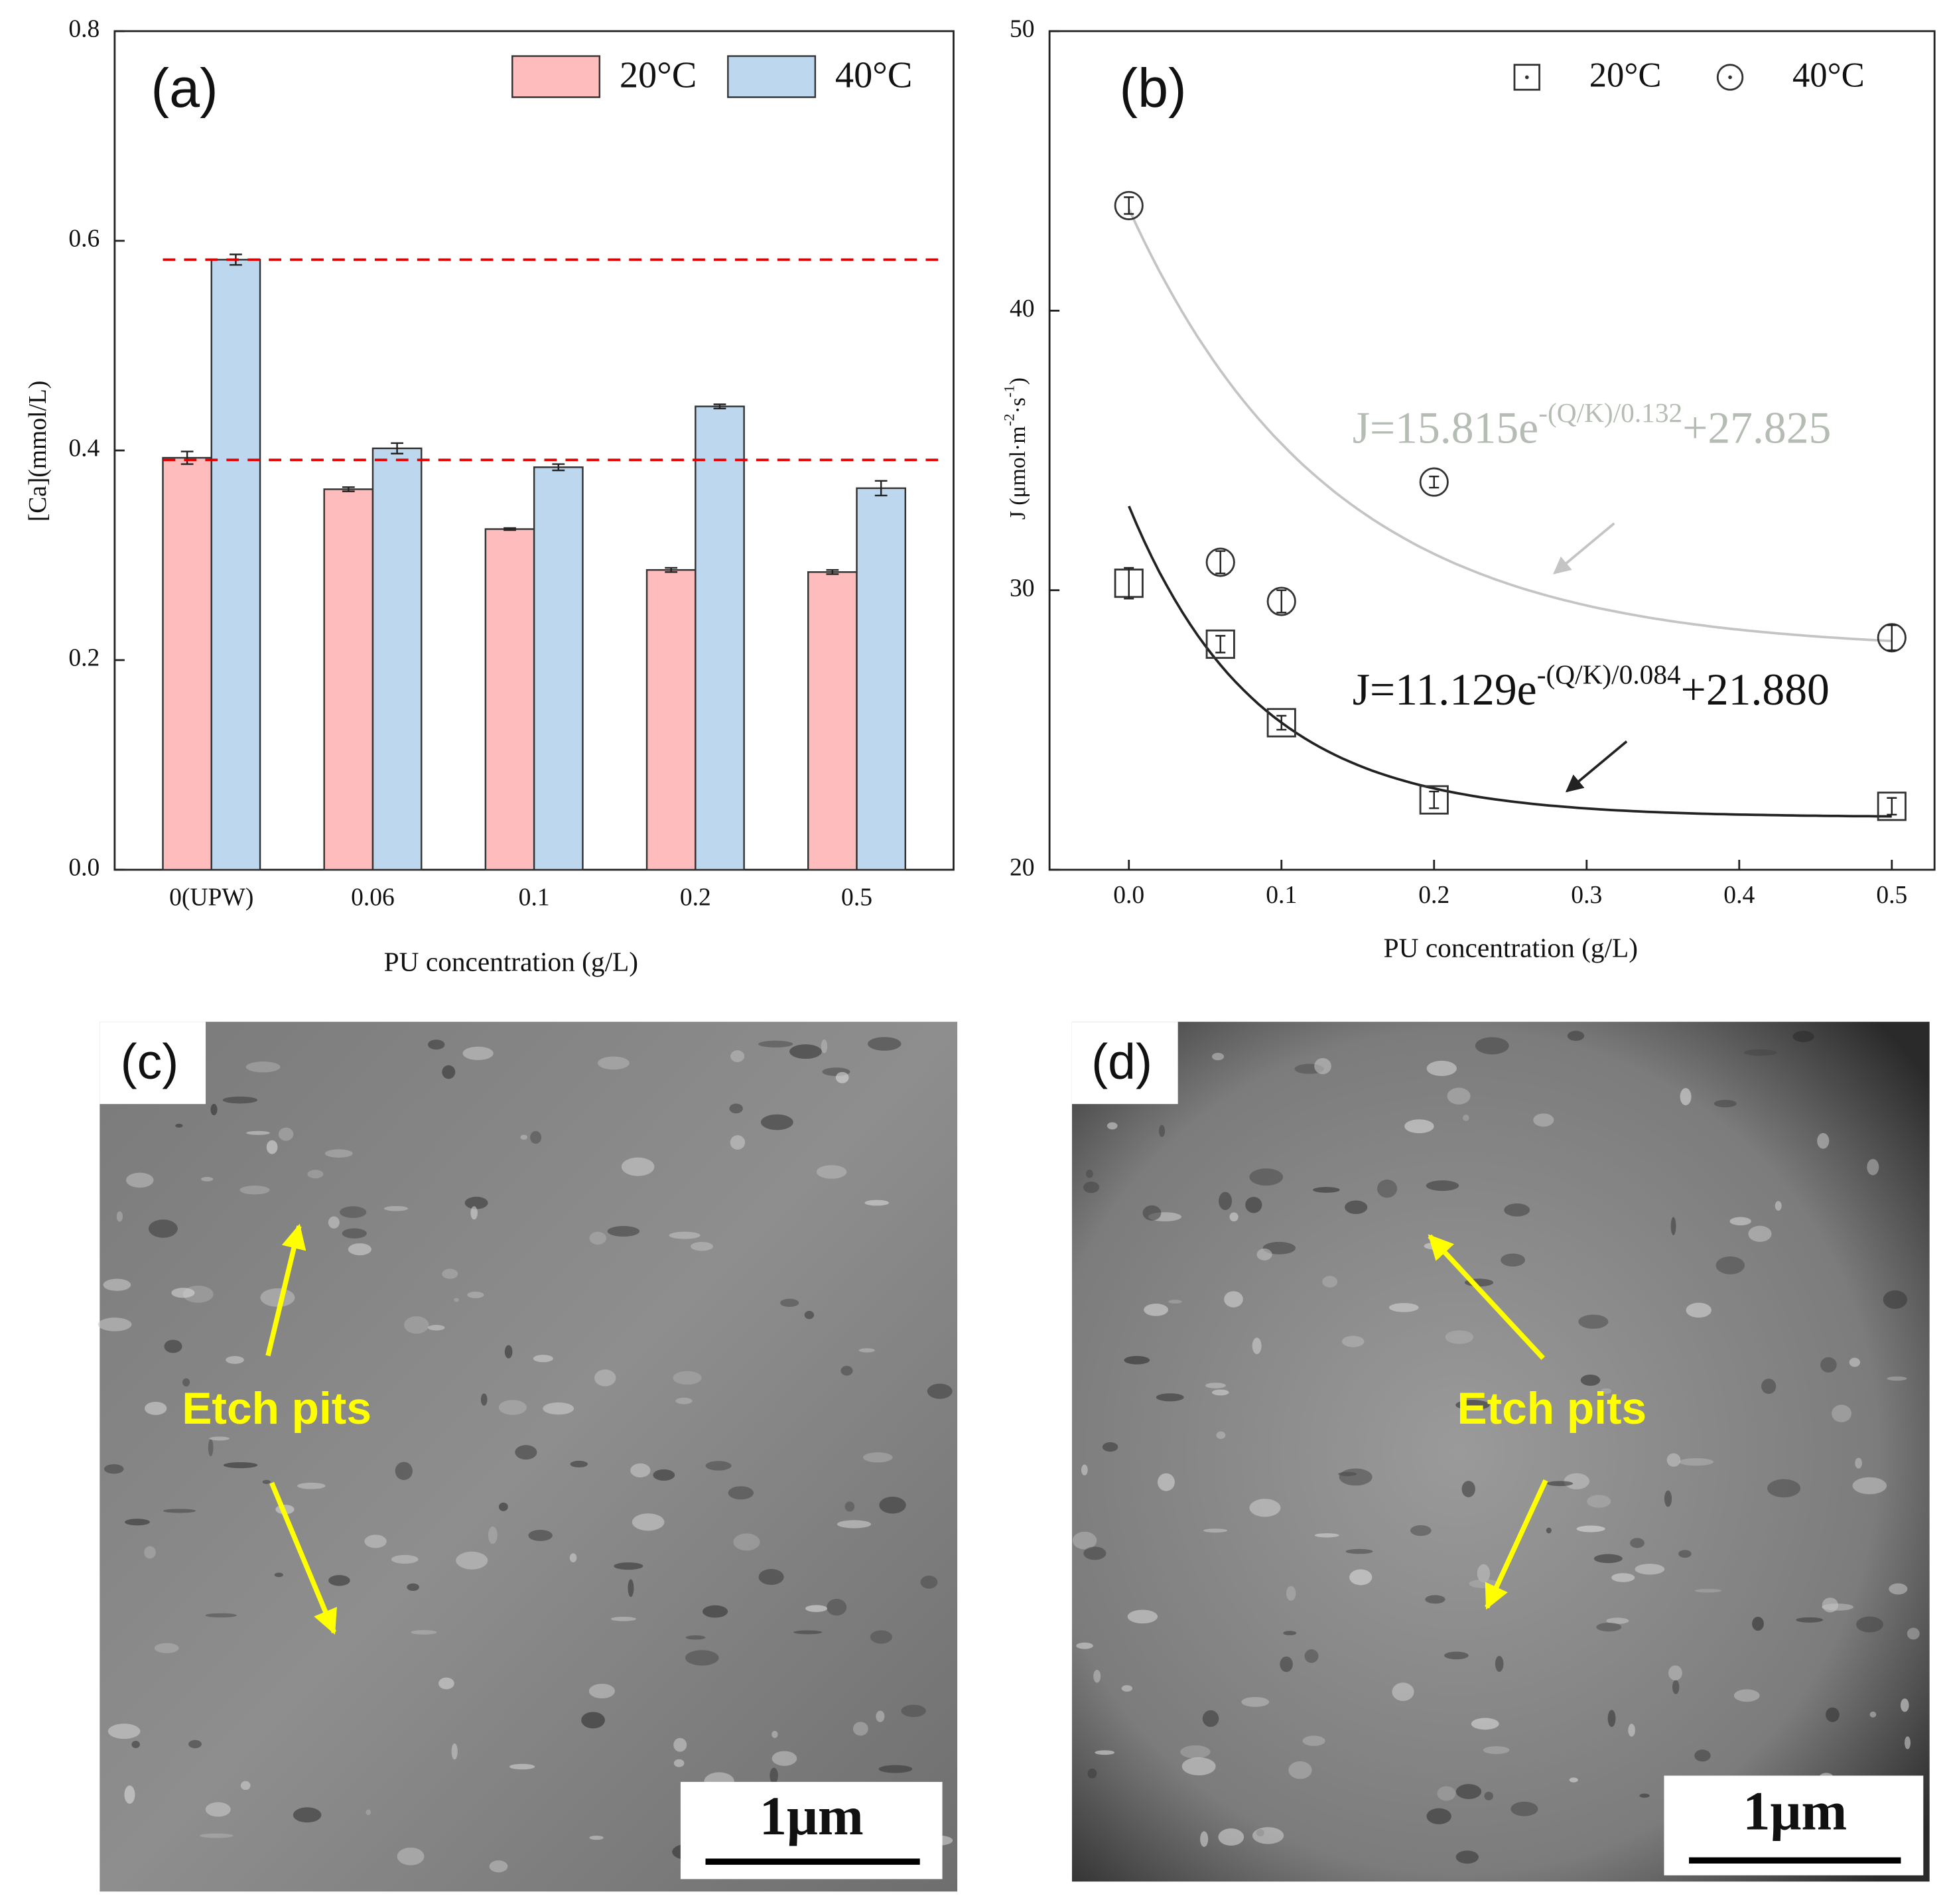  What do you see at coordinates (1022, 868) in the screenshot?
I see `y-tick-label: 20` at bounding box center [1022, 868].